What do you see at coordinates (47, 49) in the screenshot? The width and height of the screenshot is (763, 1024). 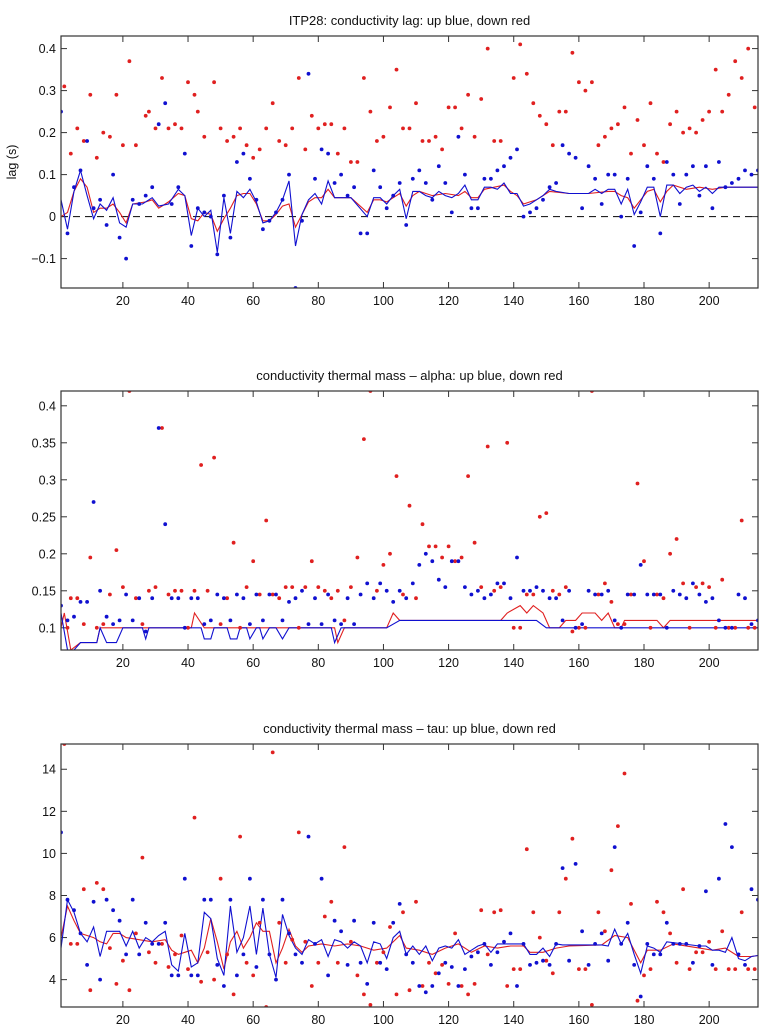 I see `y-tick-label: 0.4` at bounding box center [47, 49].